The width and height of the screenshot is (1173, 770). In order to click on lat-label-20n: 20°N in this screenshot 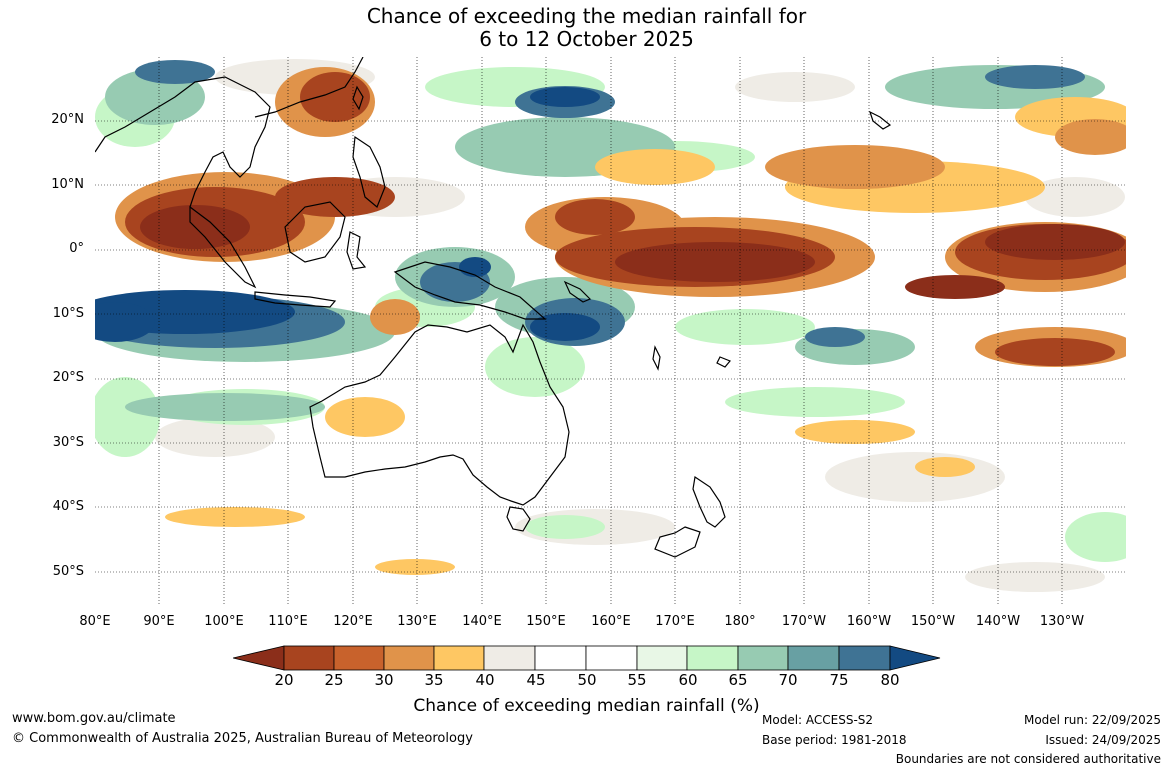, I will do `click(67, 119)`.